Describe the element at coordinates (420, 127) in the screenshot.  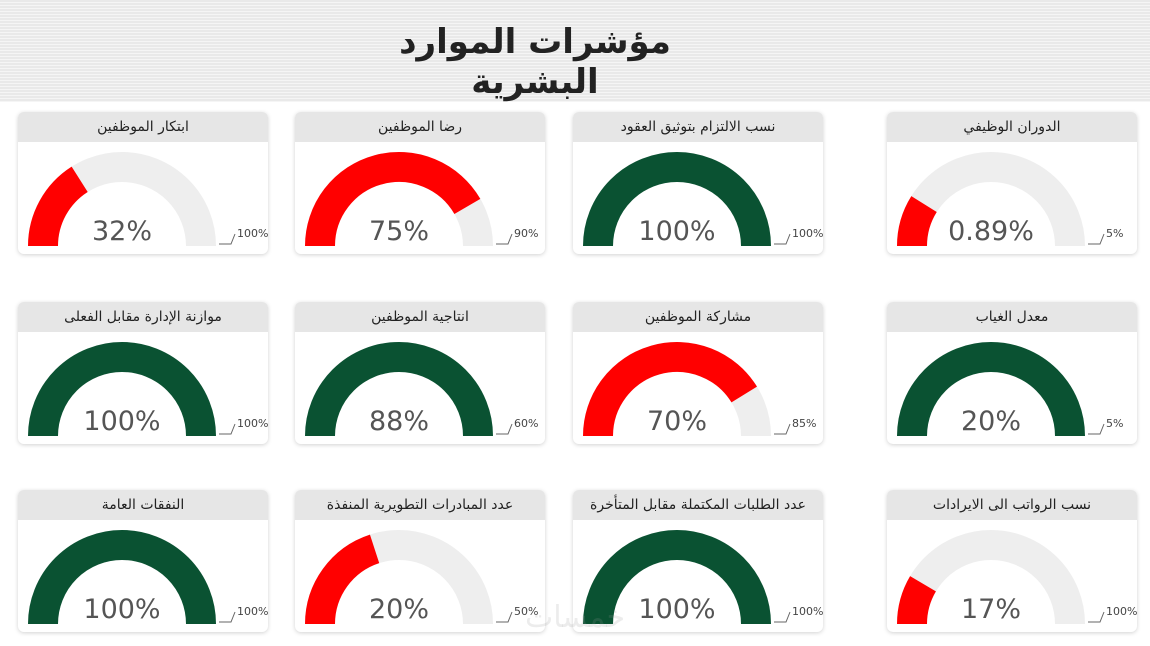
I see `kpi-card-title: رضا الموظفين` at that location.